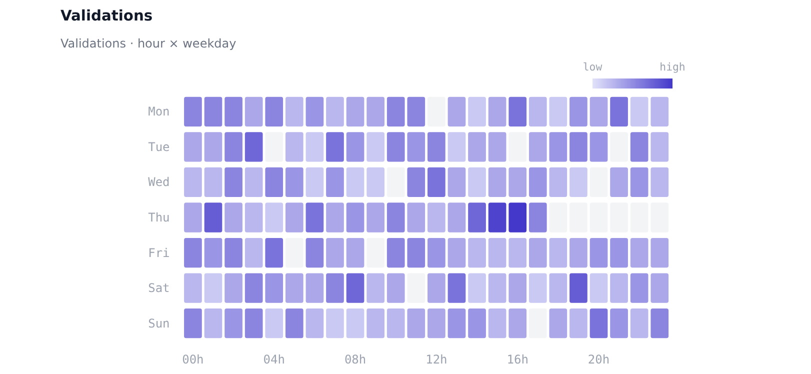 This screenshot has width=811, height=374. Describe the element at coordinates (159, 323) in the screenshot. I see `y-tick-label: Sun` at that location.